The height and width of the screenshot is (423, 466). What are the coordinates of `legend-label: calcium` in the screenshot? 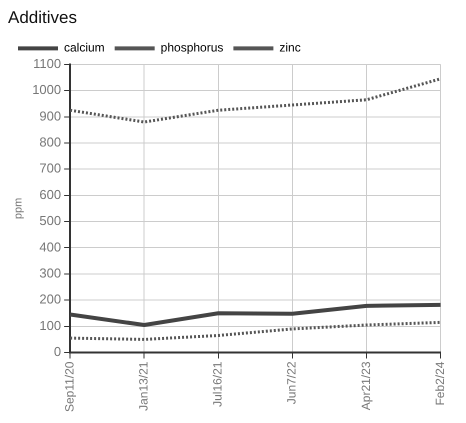 It's located at (84, 47).